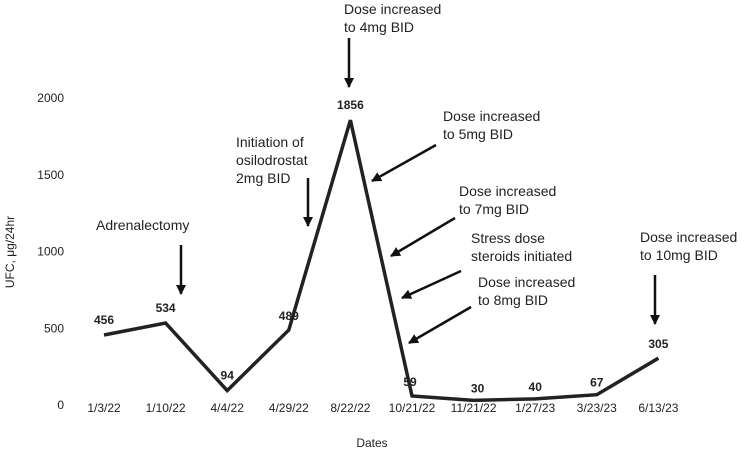  What do you see at coordinates (658, 344) in the screenshot?
I see `data-label: 305` at bounding box center [658, 344].